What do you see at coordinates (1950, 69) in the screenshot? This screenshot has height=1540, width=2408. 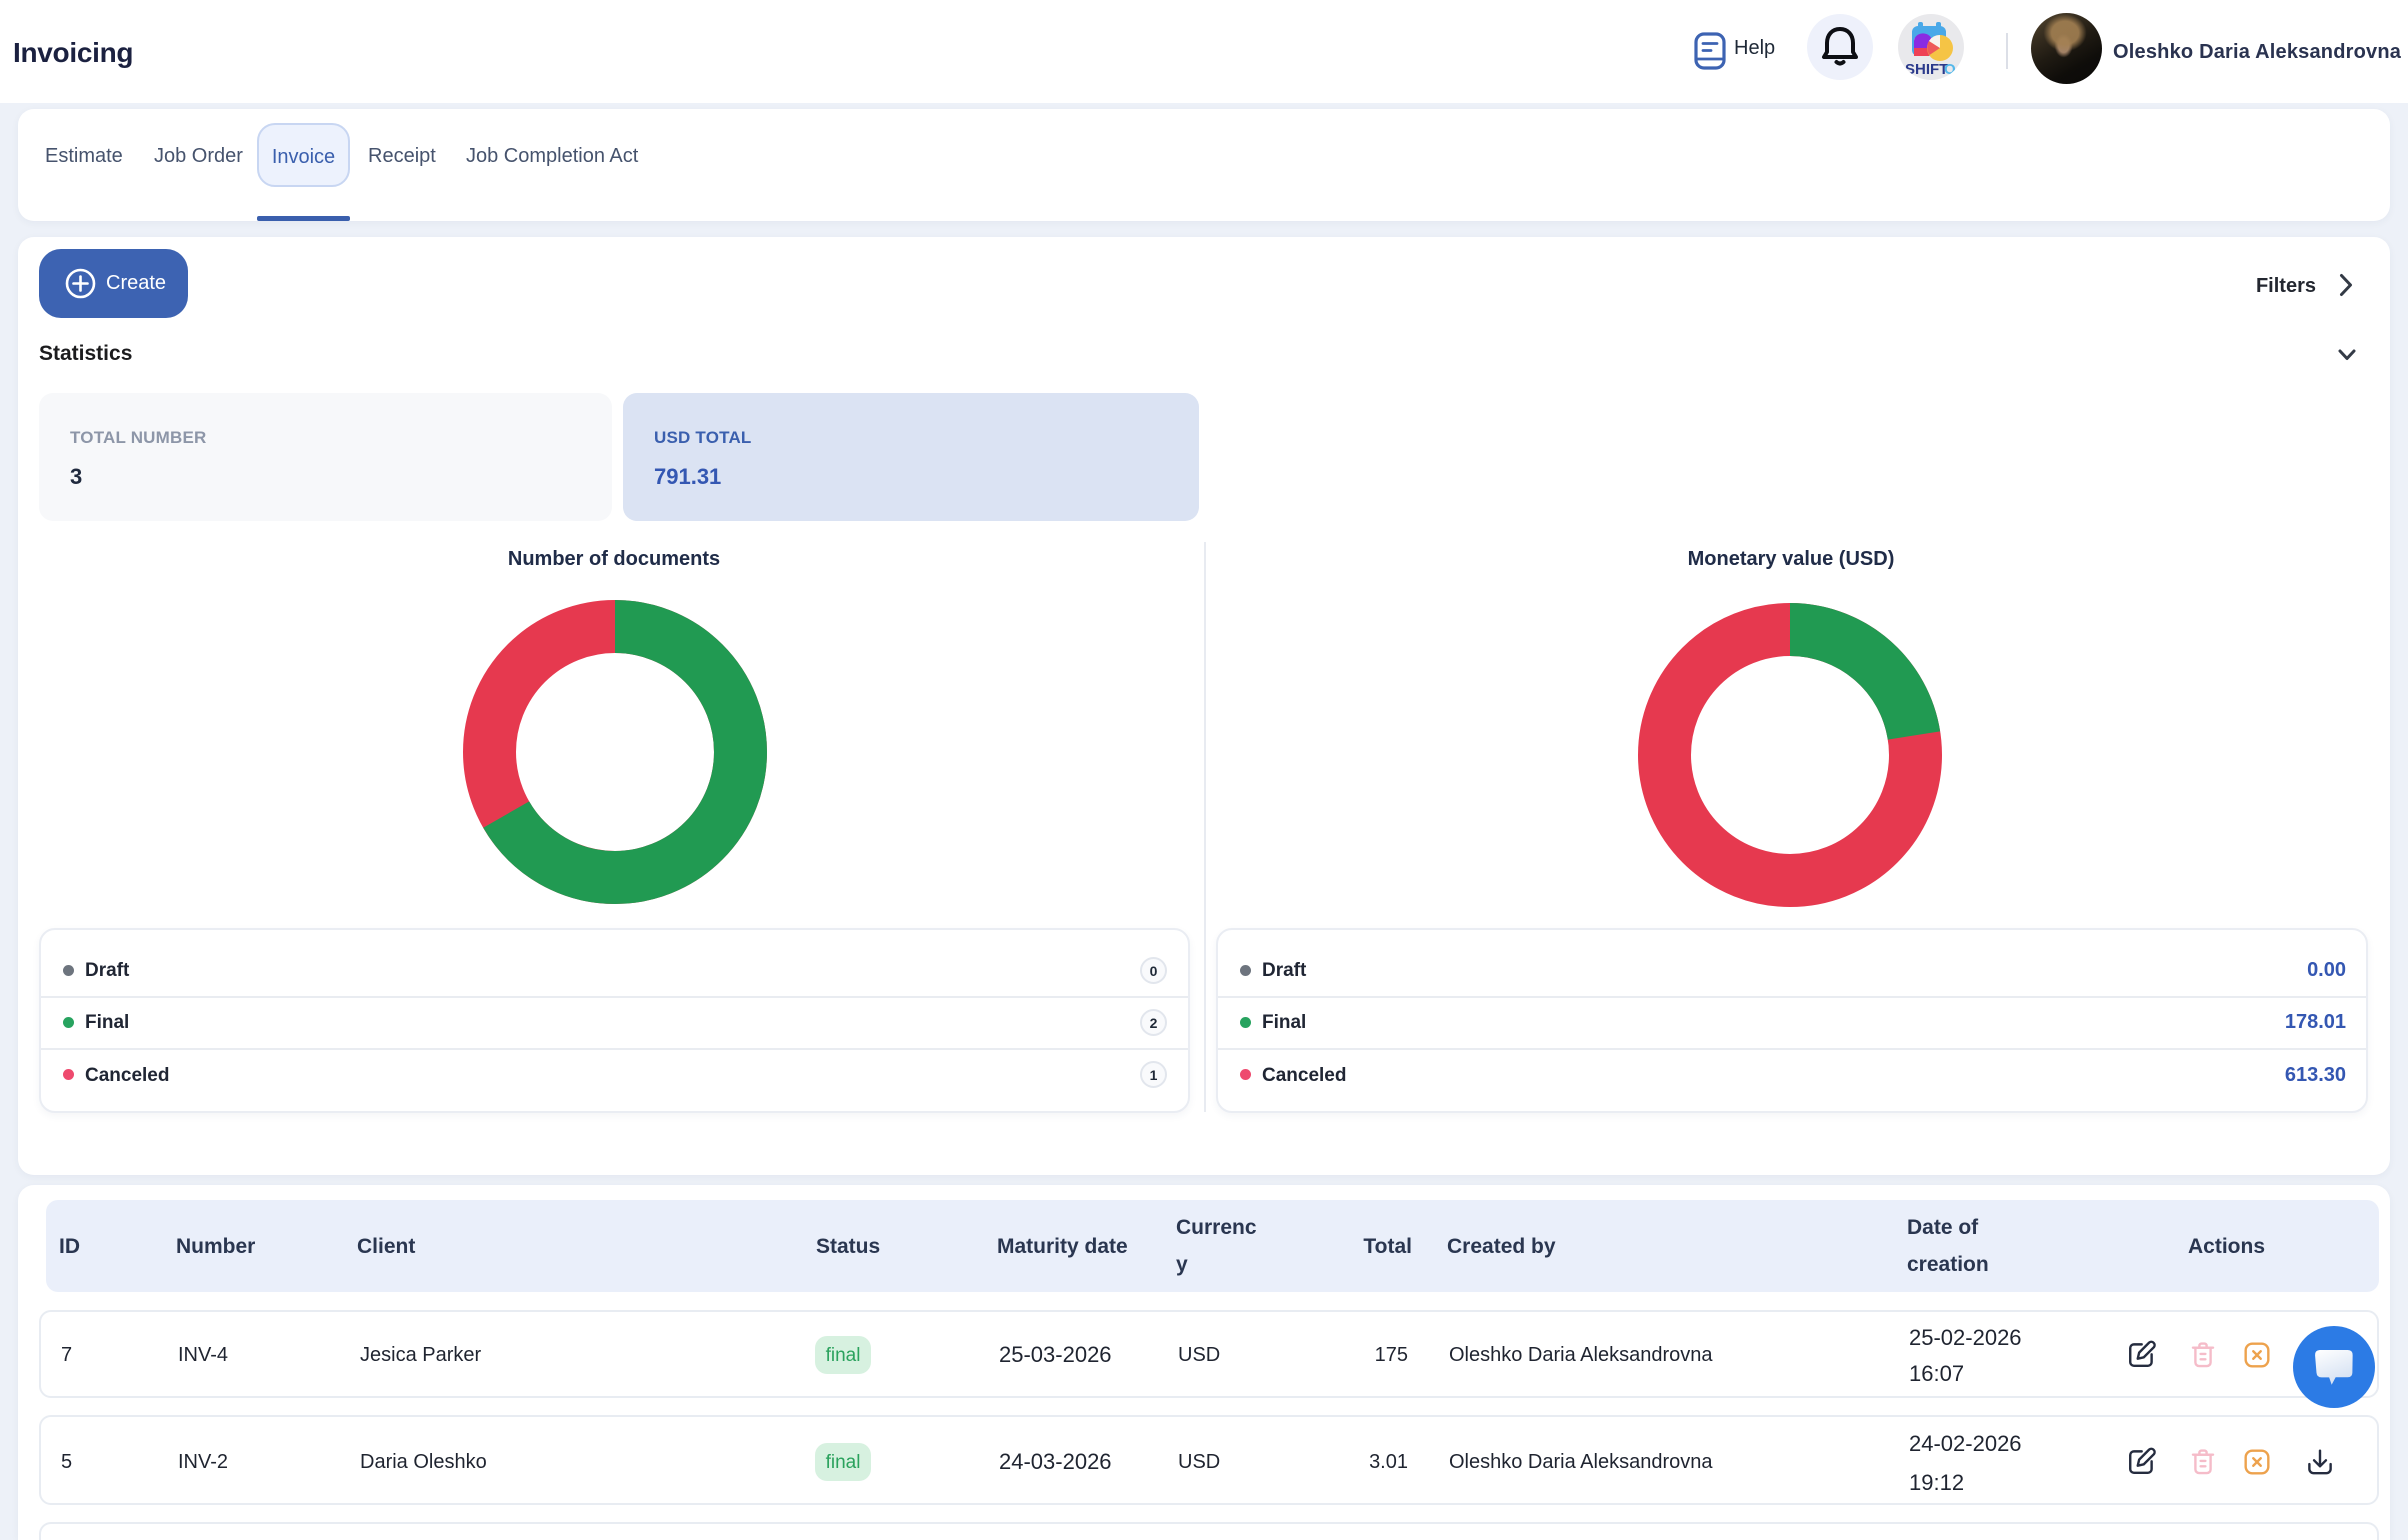 I see `svg-text: O` at bounding box center [1950, 69].